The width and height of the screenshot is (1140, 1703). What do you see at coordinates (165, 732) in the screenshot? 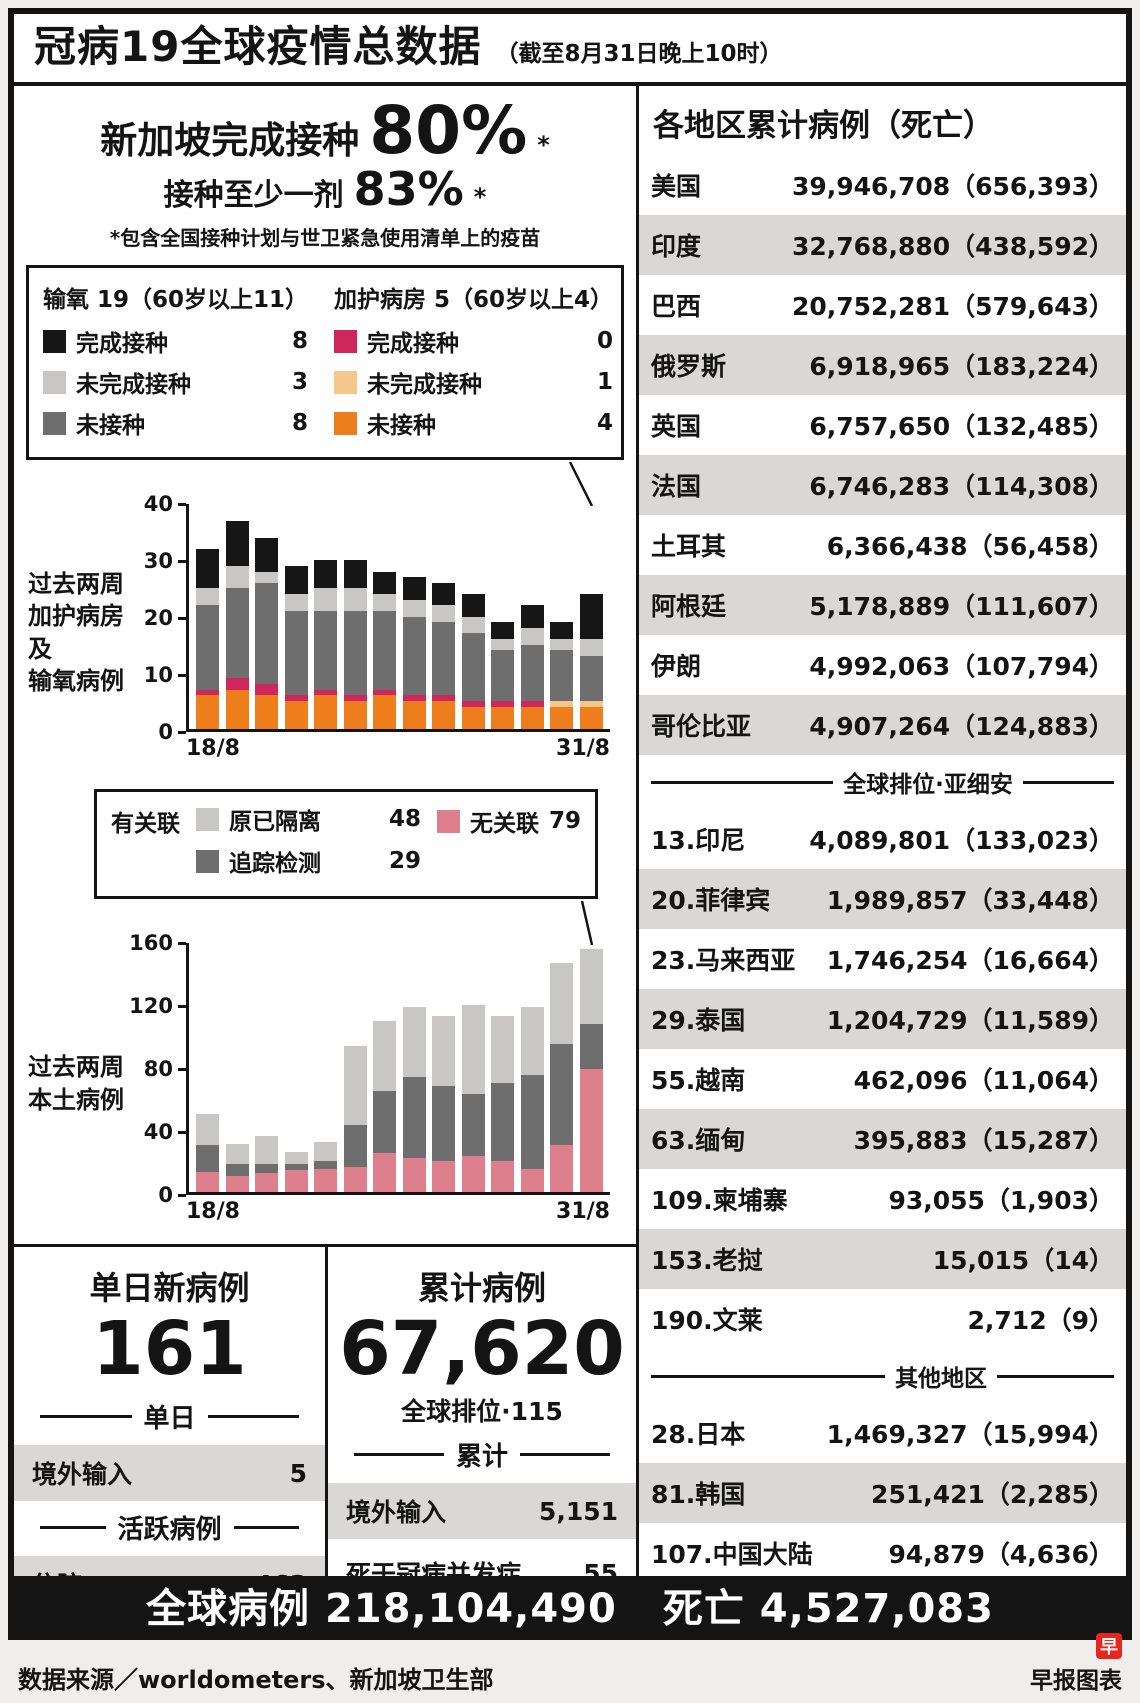
I see `y-axis-tick-label: 0` at bounding box center [165, 732].